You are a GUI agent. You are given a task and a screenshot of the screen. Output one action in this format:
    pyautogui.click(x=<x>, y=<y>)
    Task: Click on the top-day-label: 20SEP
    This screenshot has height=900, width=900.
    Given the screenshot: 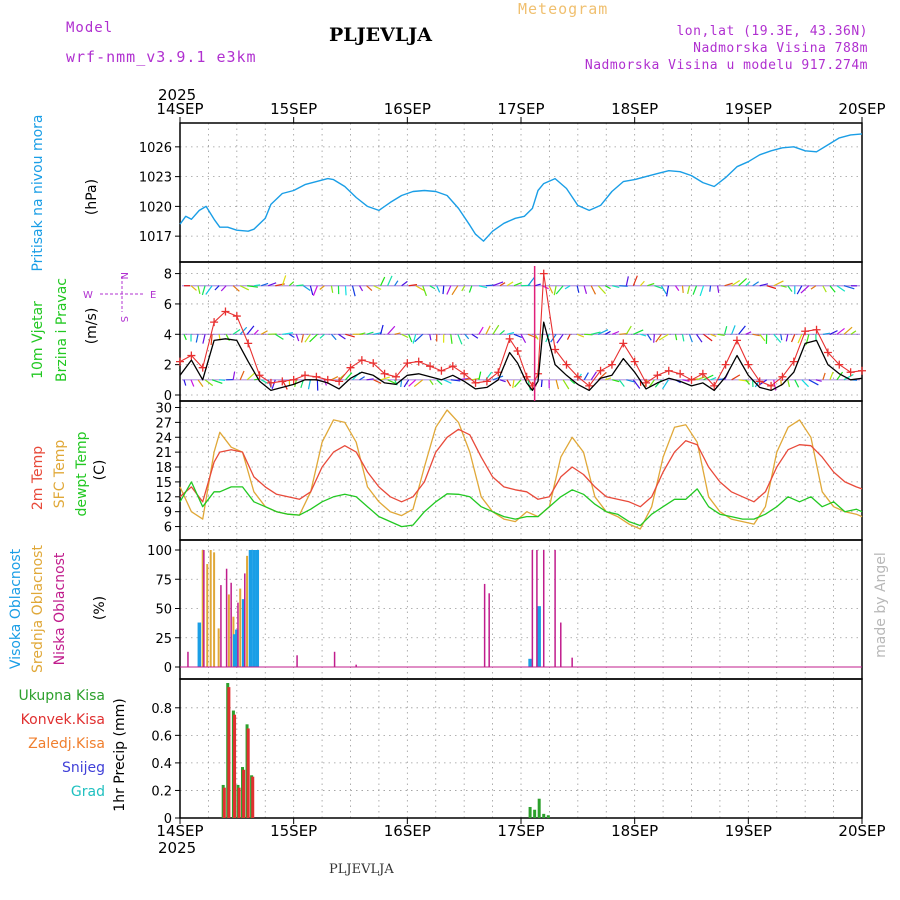 What is the action you would take?
    pyautogui.click(x=861, y=109)
    